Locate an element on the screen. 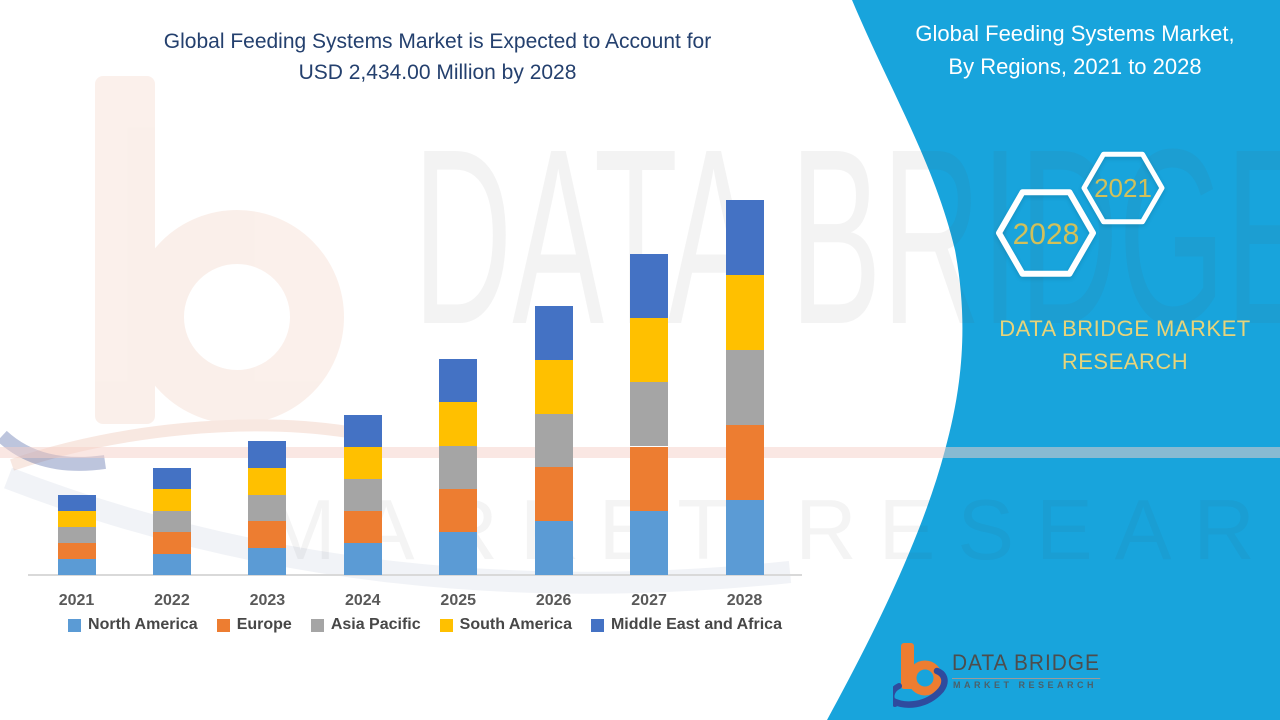  watermark-text-row2: MARKET RESEARCH is located at coordinates (772, 530).